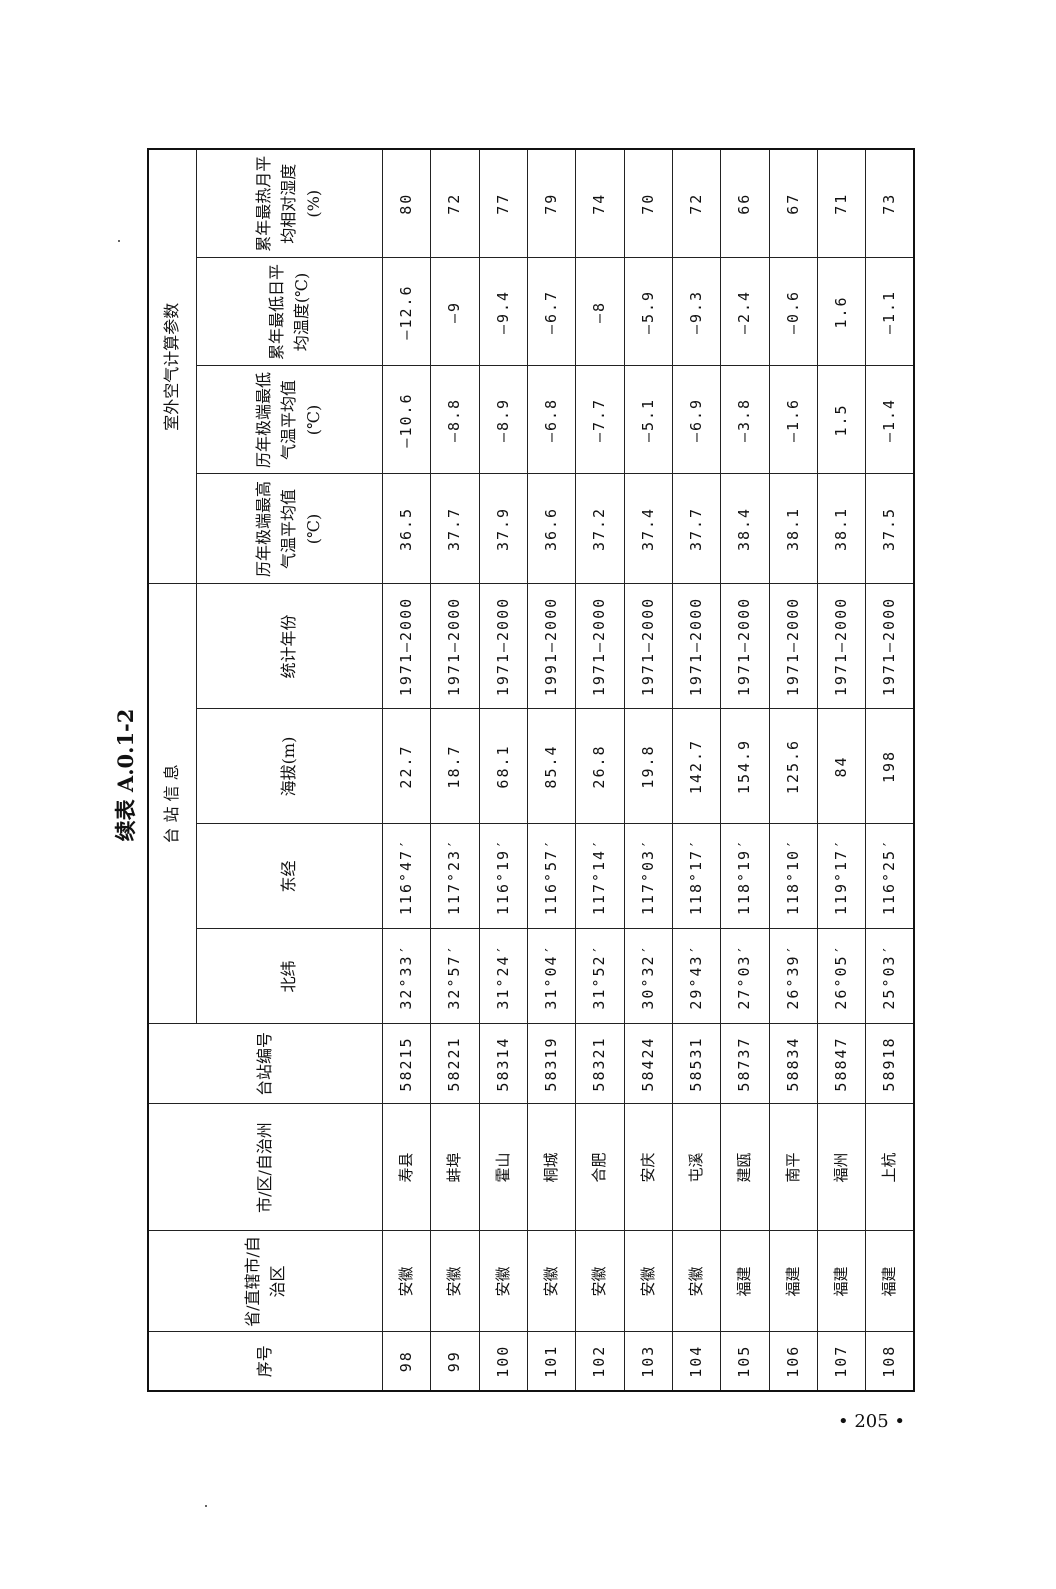  Describe the element at coordinates (503, 311) in the screenshot. I see `table-cell: —9.4` at that location.